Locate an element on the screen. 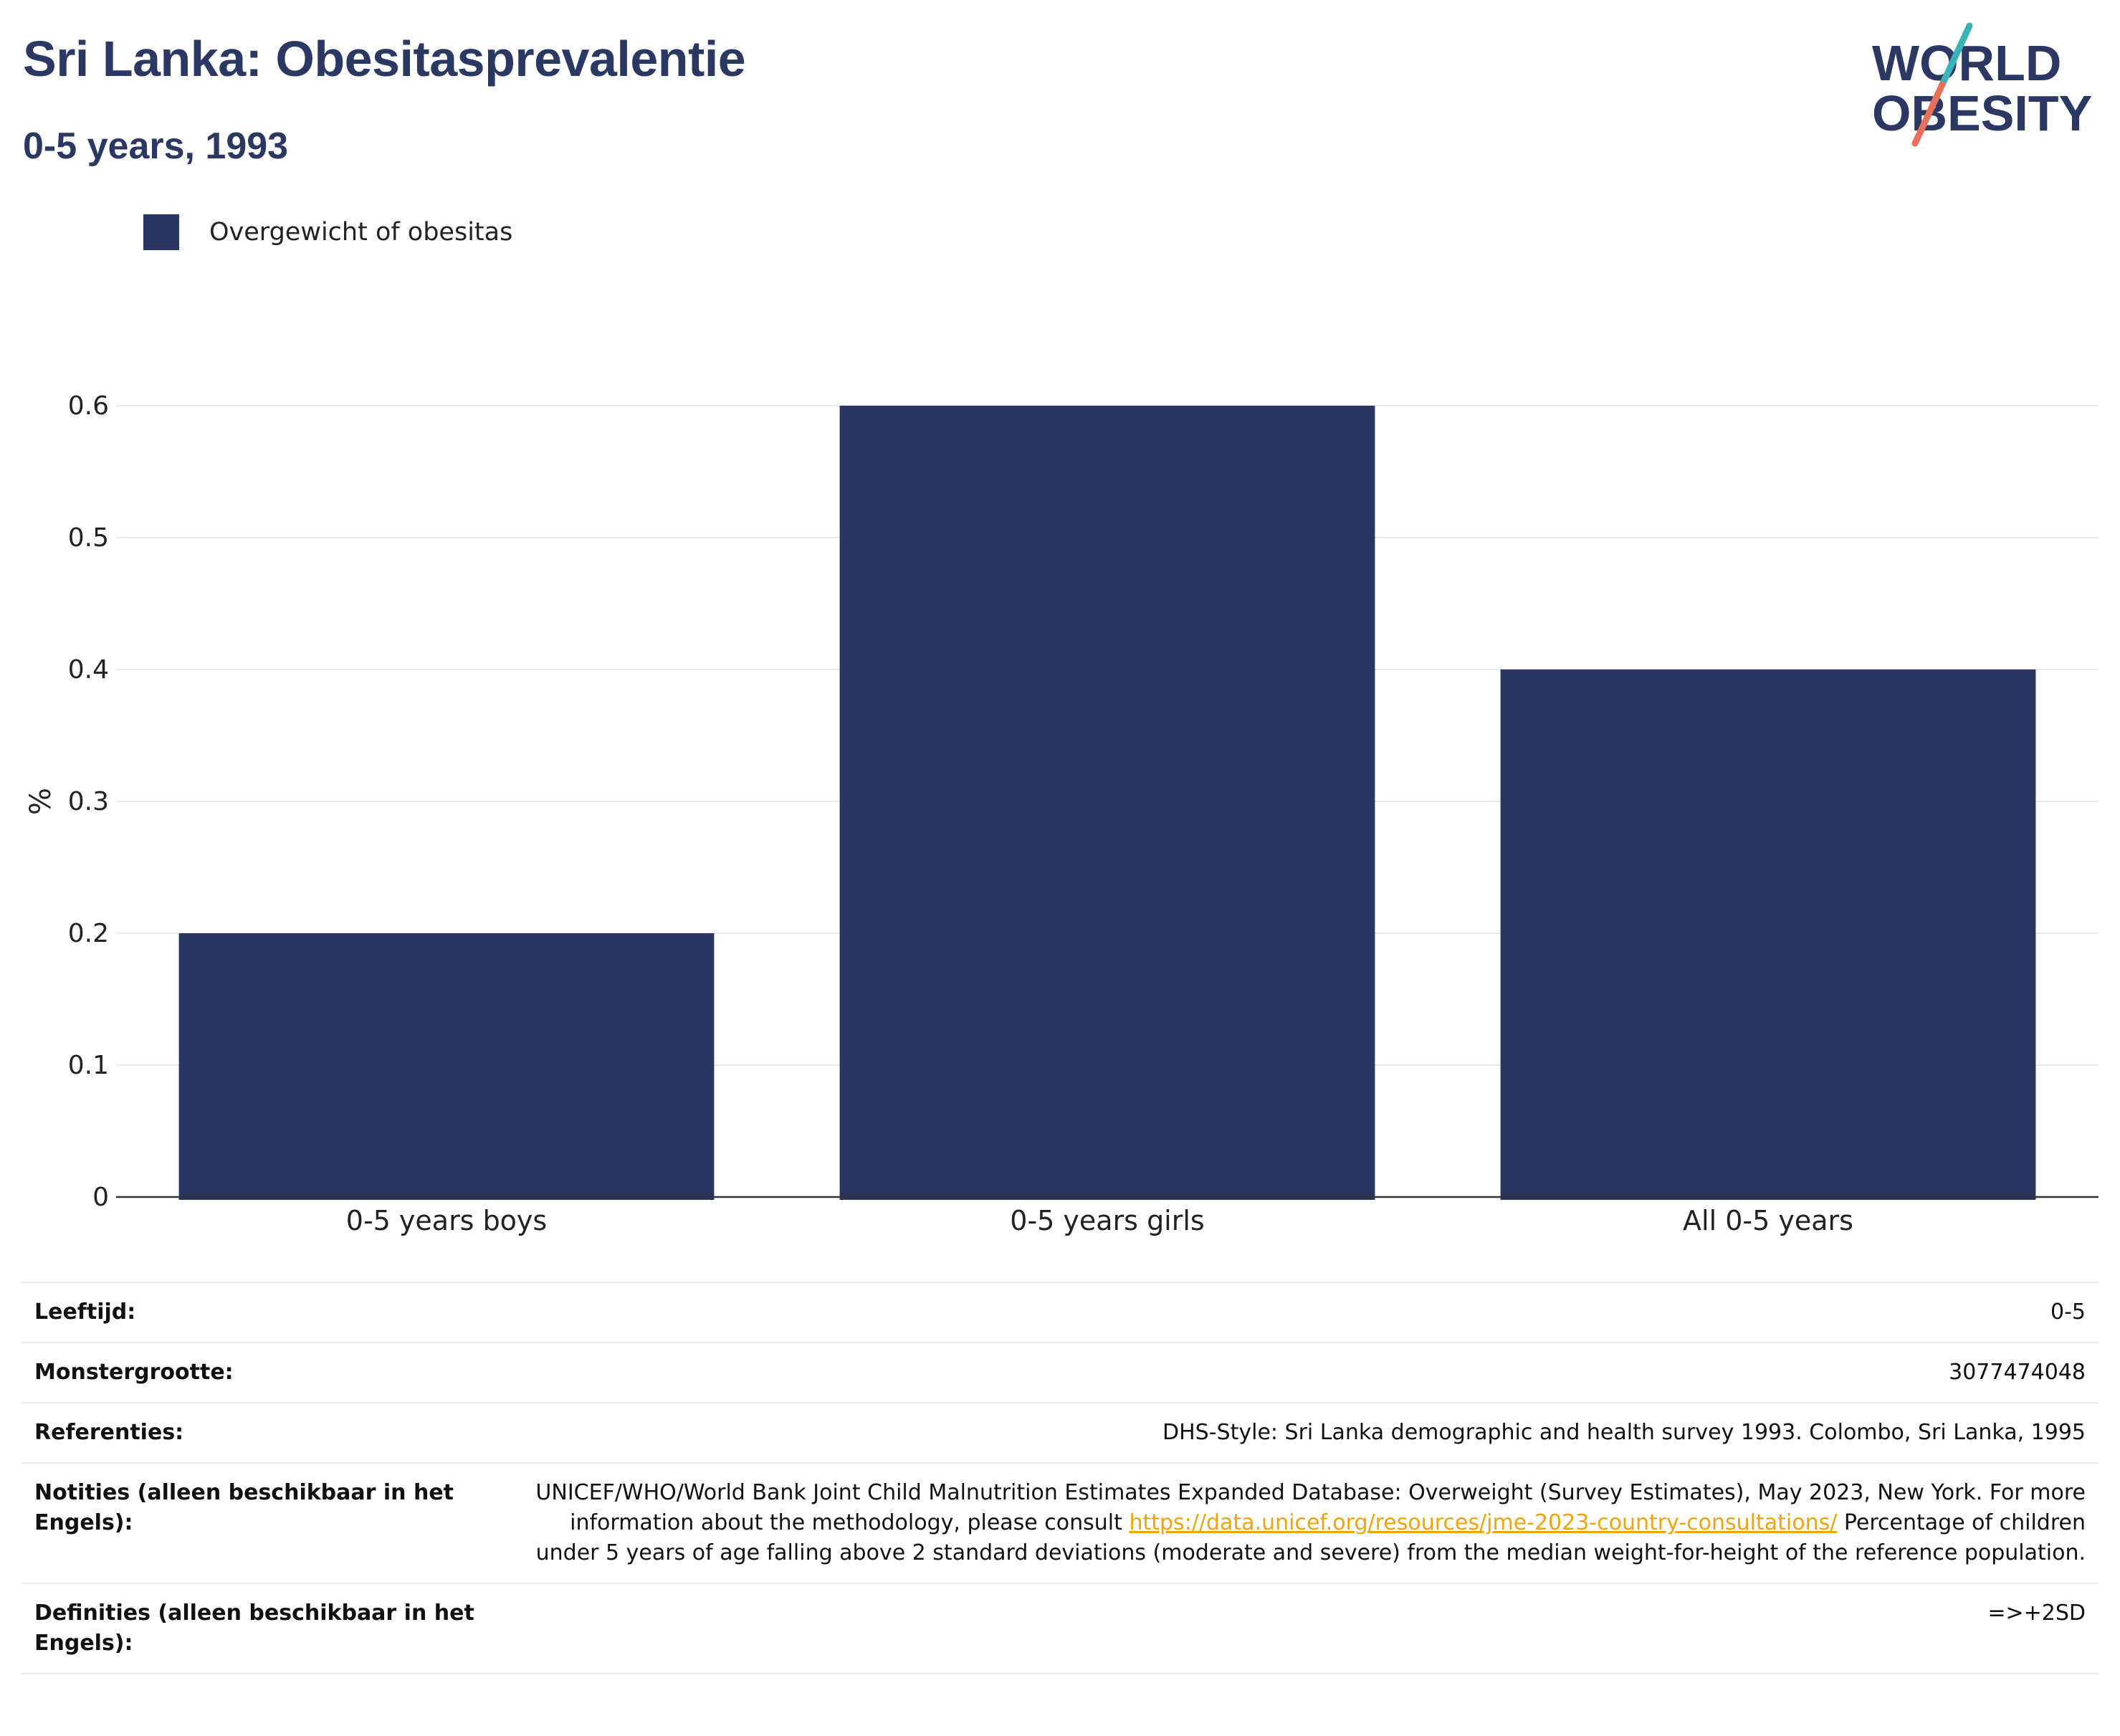  logo-slash-teal is located at coordinates (1956, 55).